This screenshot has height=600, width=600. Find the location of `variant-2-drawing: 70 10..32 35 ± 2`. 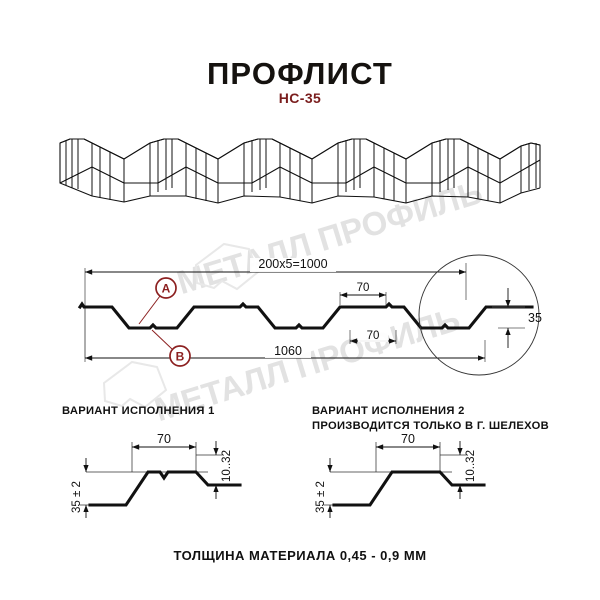

variant-2-drawing: 70 10..32 35 ± 2 is located at coordinates (400, 475).